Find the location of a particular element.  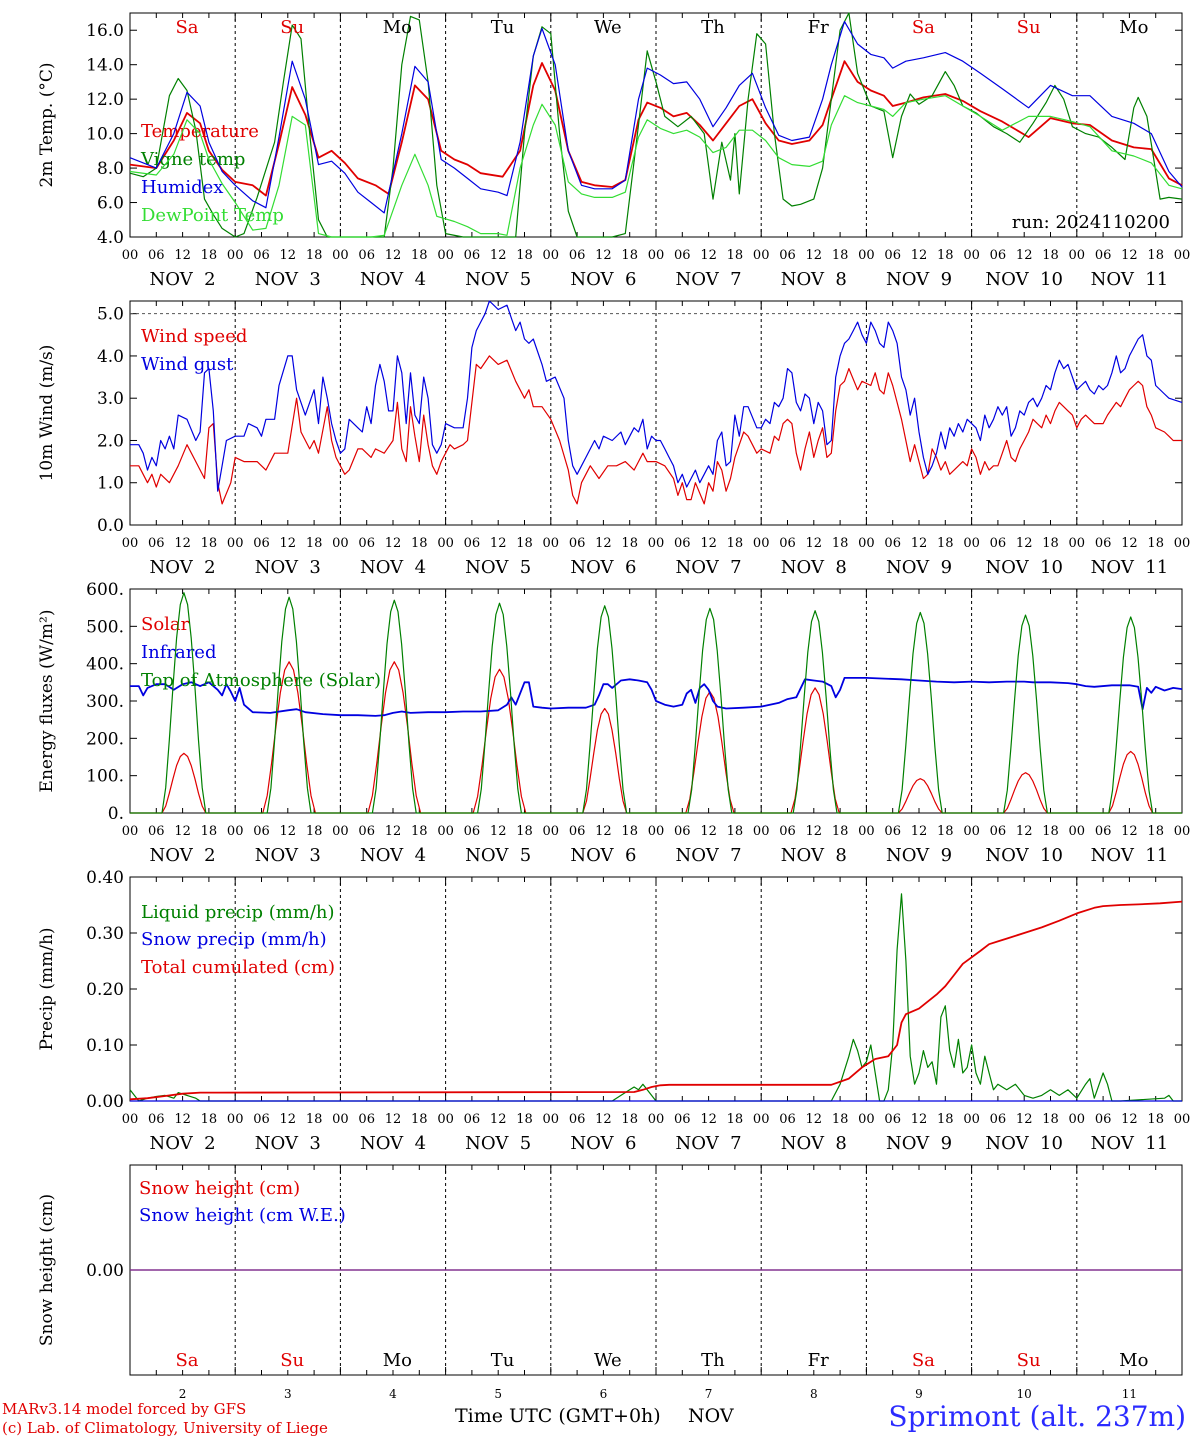

weekday-label: Tu is located at coordinates (503, 27).